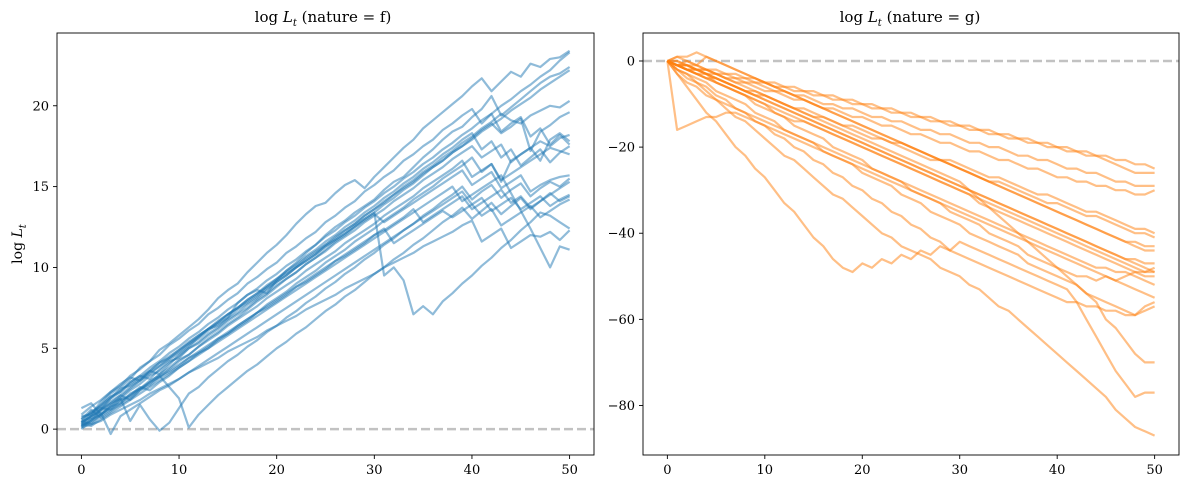 The height and width of the screenshot is (493, 1189). What do you see at coordinates (323, 18) in the screenshot?
I see `chart-title-f: log Lt (nature = f)` at bounding box center [323, 18].